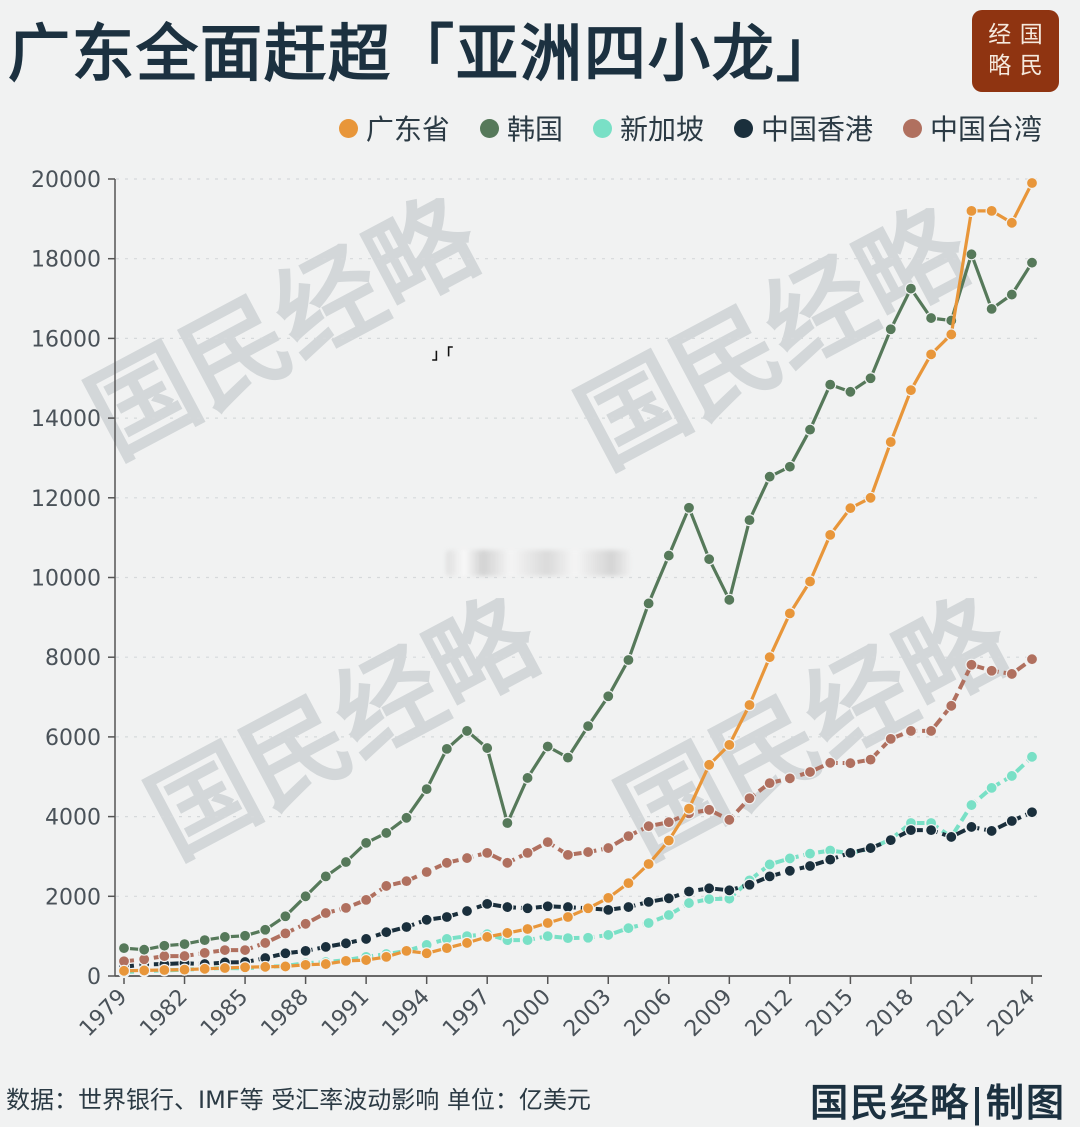  Describe the element at coordinates (538, 563) in the screenshot. I see `blurred-redaction` at that location.